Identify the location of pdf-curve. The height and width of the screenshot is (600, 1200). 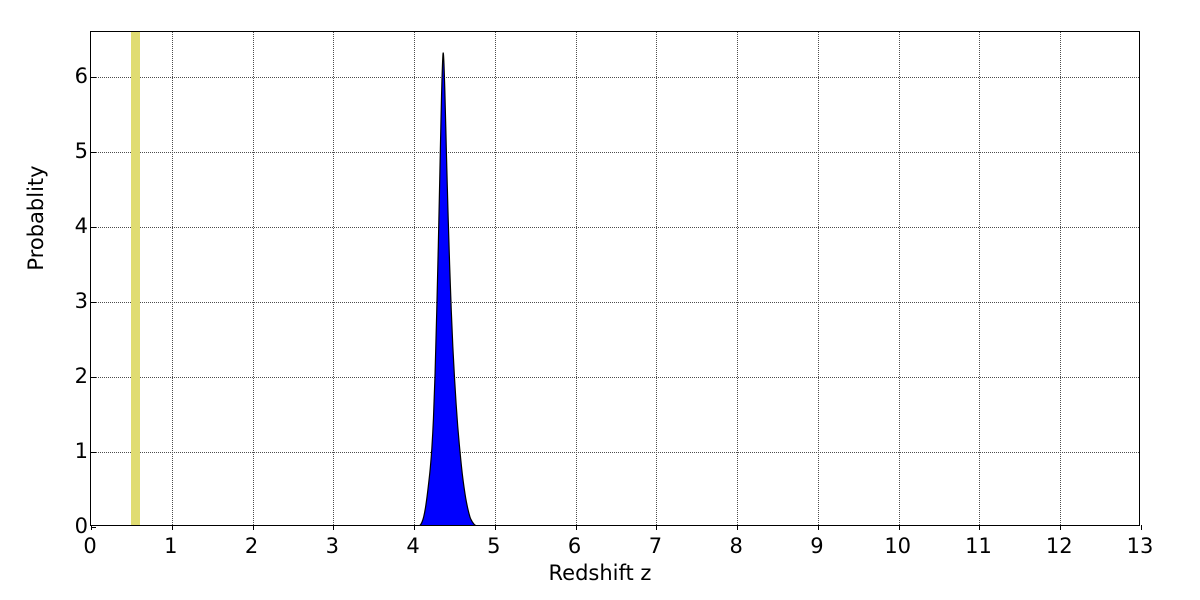
(447, 288).